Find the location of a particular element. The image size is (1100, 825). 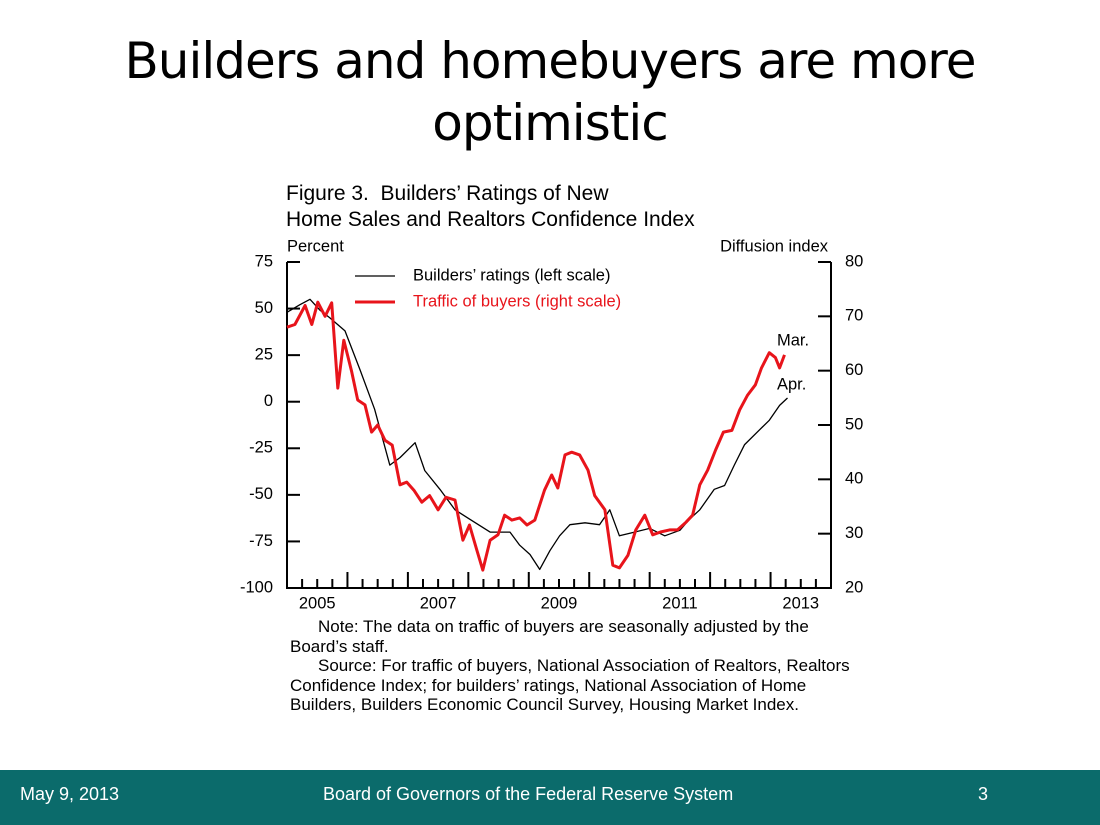

y-tick-label: 0 is located at coordinates (268, 401).